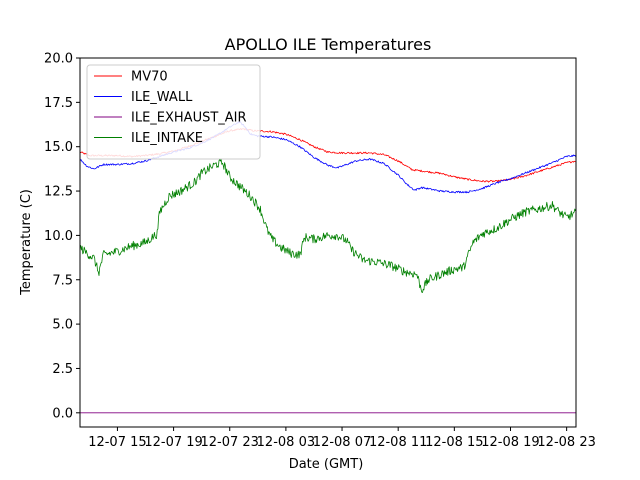 The width and height of the screenshot is (640, 480). What do you see at coordinates (286, 442) in the screenshot?
I see `x-tick-label: 12-08 03` at bounding box center [286, 442].